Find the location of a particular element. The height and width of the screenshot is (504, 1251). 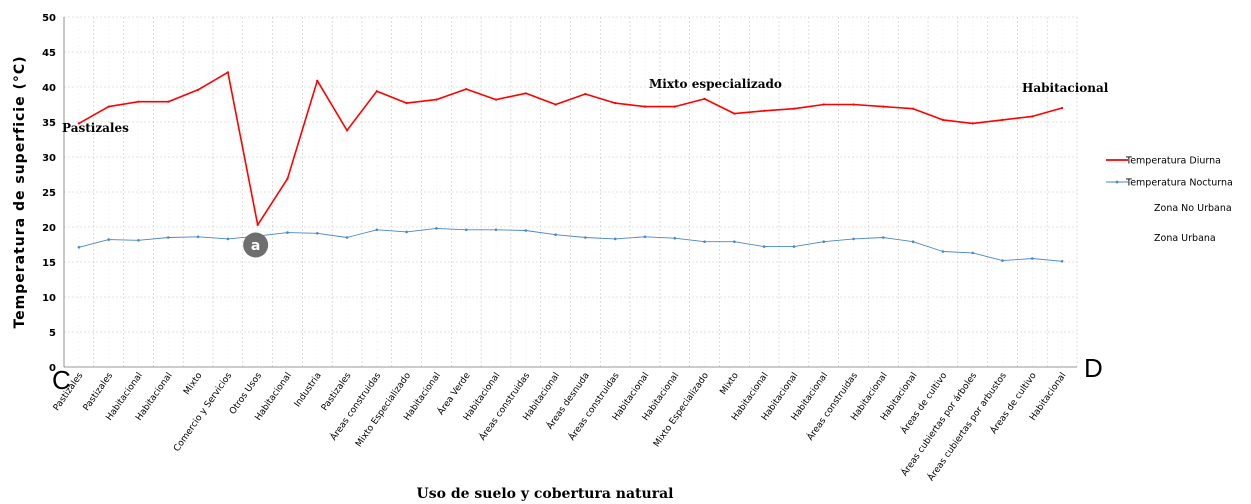

legend-zone-label: Zona No Urbana is located at coordinates (1193, 208).